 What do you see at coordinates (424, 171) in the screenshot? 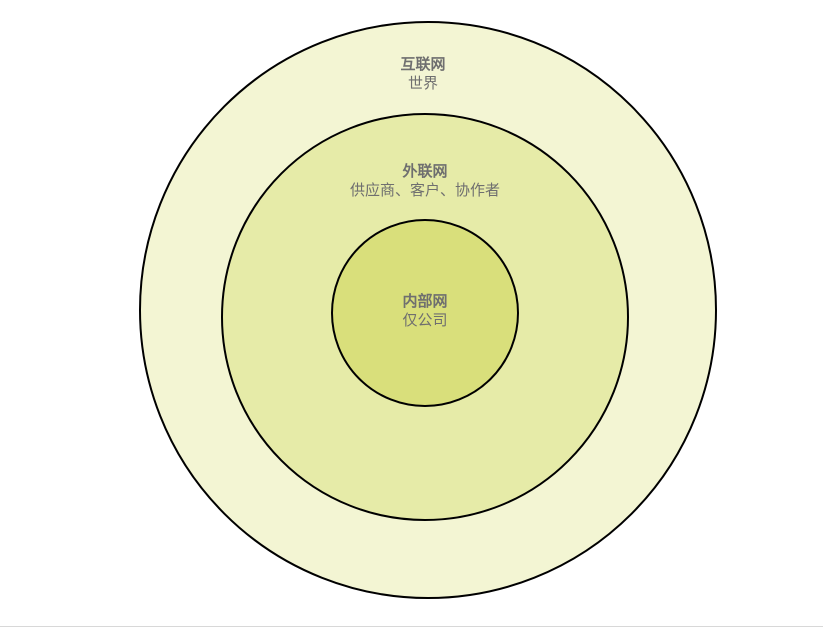
I see `extranet-title: 外联网` at bounding box center [424, 171].